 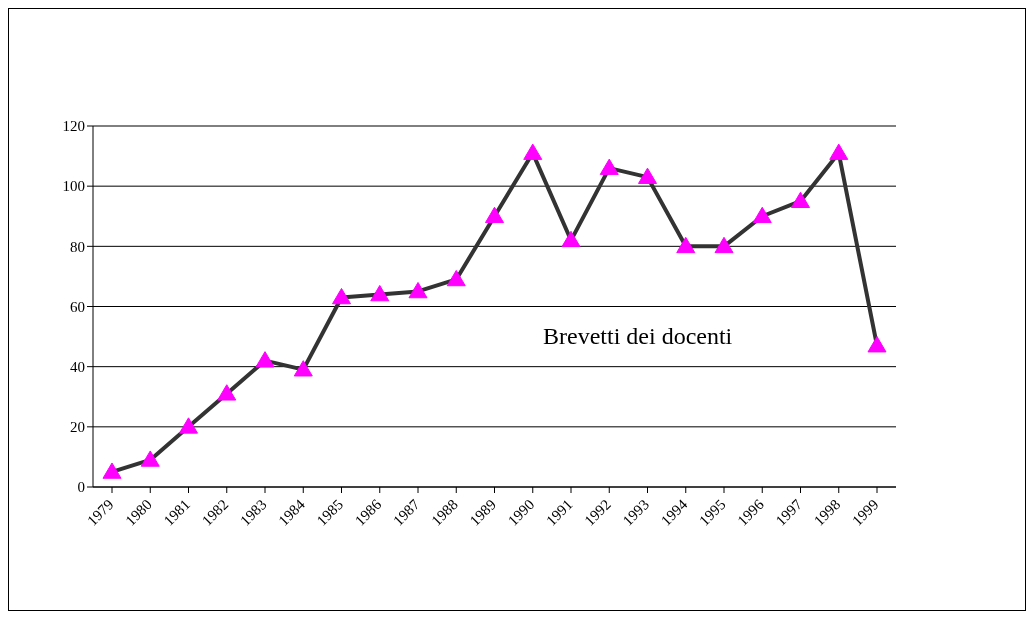 What do you see at coordinates (73, 126) in the screenshot?
I see `y-tick-label: 120` at bounding box center [73, 126].